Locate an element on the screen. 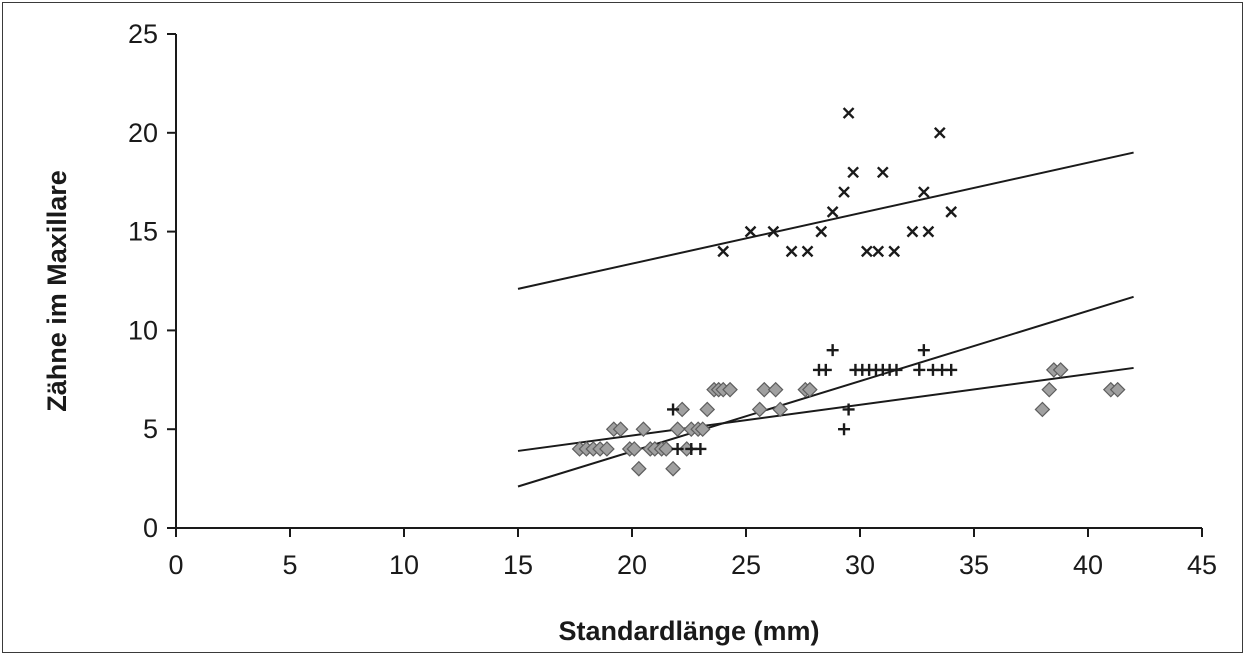 The width and height of the screenshot is (1249, 659). x-tick-label: 40 is located at coordinates (1088, 565).